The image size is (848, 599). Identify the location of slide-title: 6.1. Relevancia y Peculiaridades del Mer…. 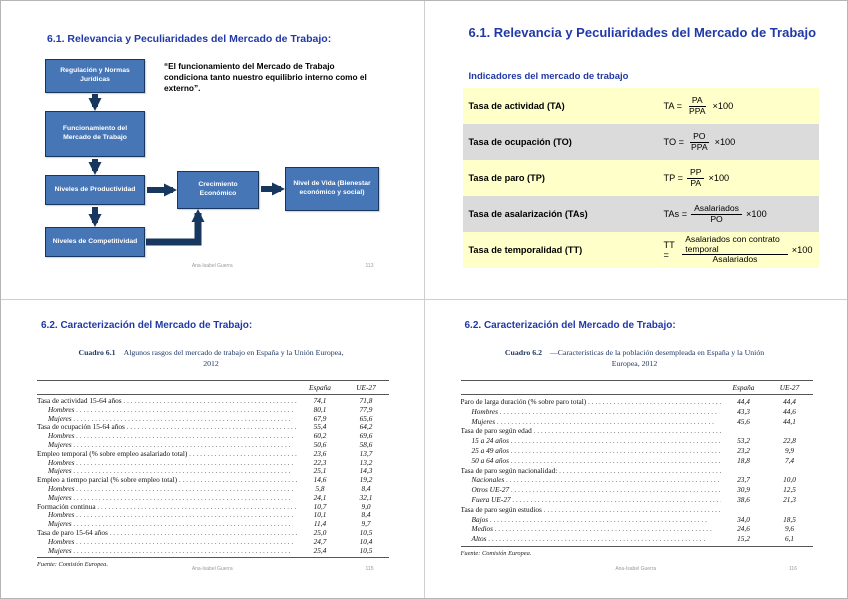
(189, 39).